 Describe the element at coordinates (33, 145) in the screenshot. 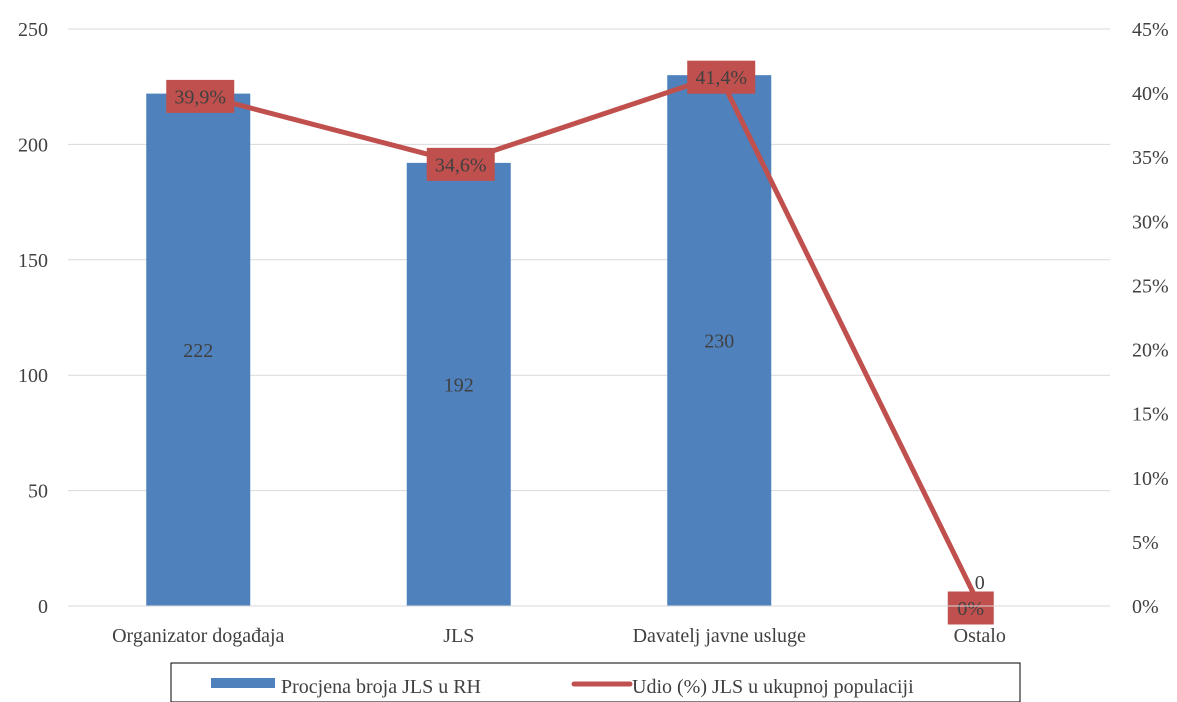

I see `left-tick-label: 200` at that location.